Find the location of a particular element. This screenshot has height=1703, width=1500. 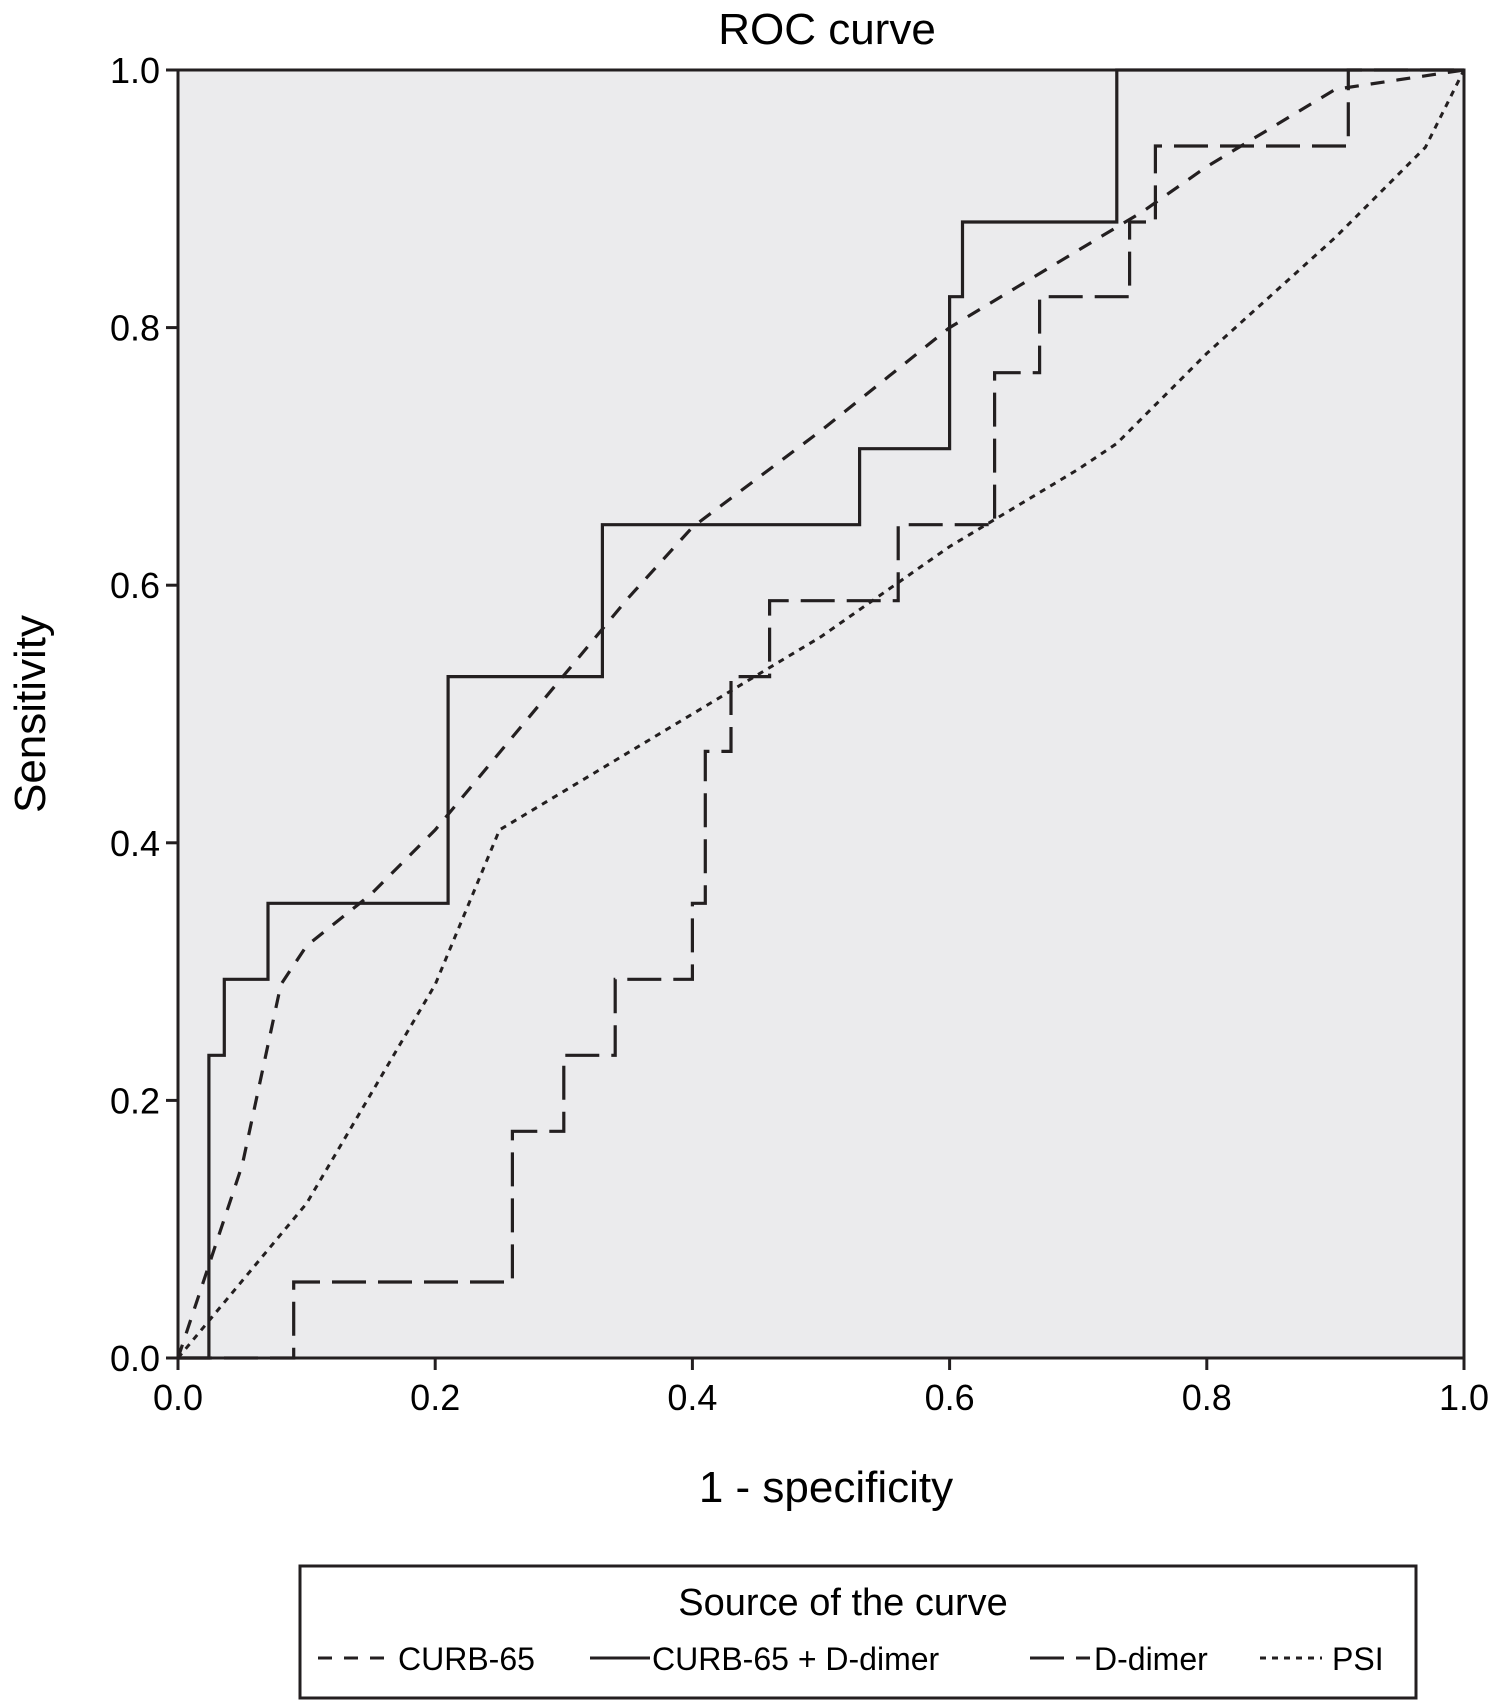

x-tick-label: 0.2 is located at coordinates (435, 1397).